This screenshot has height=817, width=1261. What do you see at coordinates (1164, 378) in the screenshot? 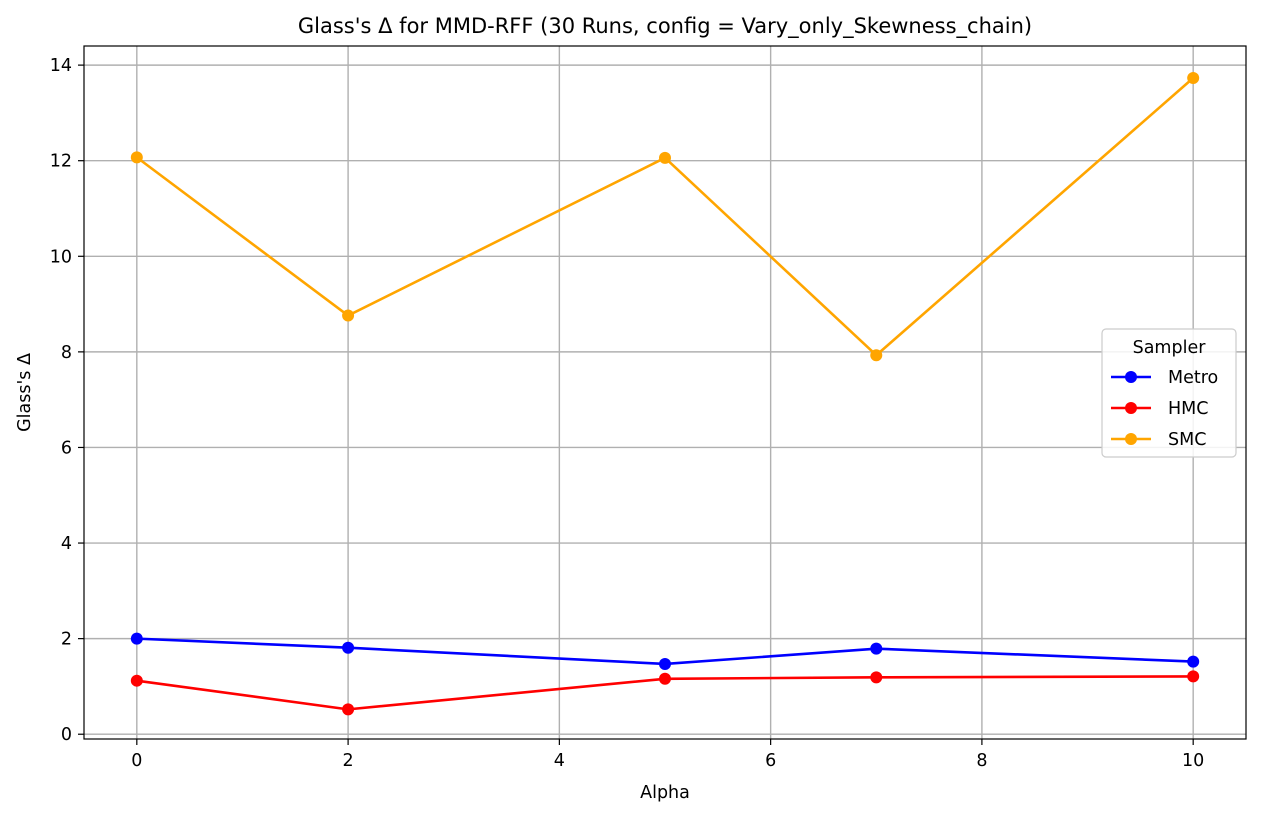
I see `legend-entry-metro: Metro` at bounding box center [1164, 378].